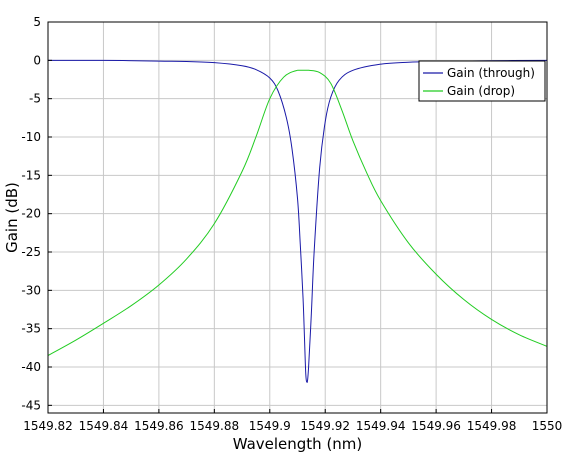 The height and width of the screenshot is (462, 567). What do you see at coordinates (31, 290) in the screenshot?
I see `y-tick-label: -30` at bounding box center [31, 290].